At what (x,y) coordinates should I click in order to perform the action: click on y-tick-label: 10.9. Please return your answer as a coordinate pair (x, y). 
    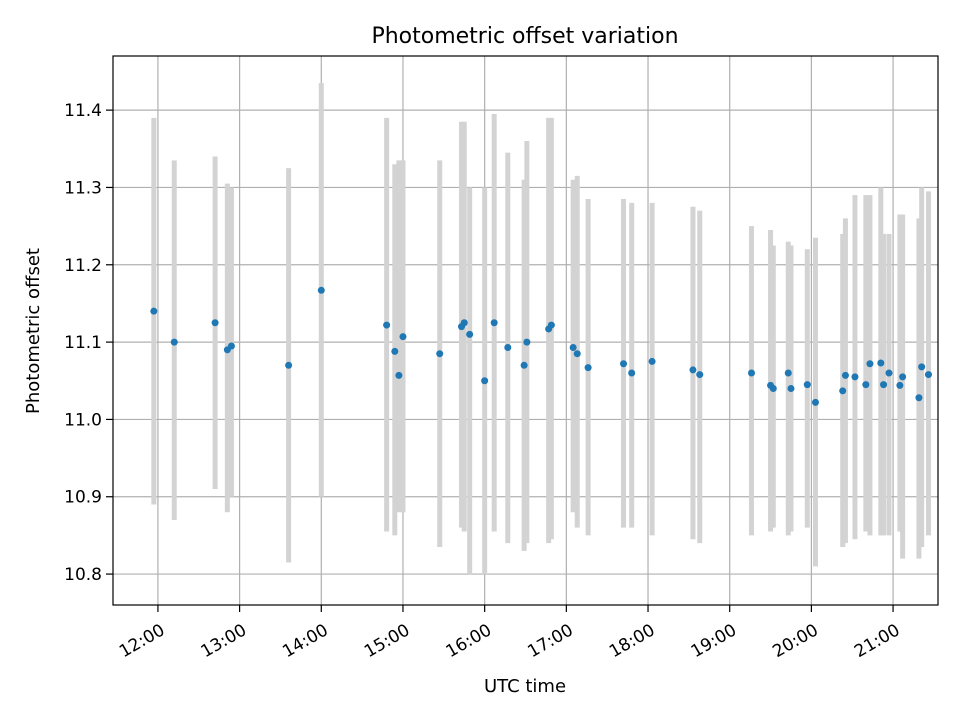
    Looking at the image, I should click on (83, 498).